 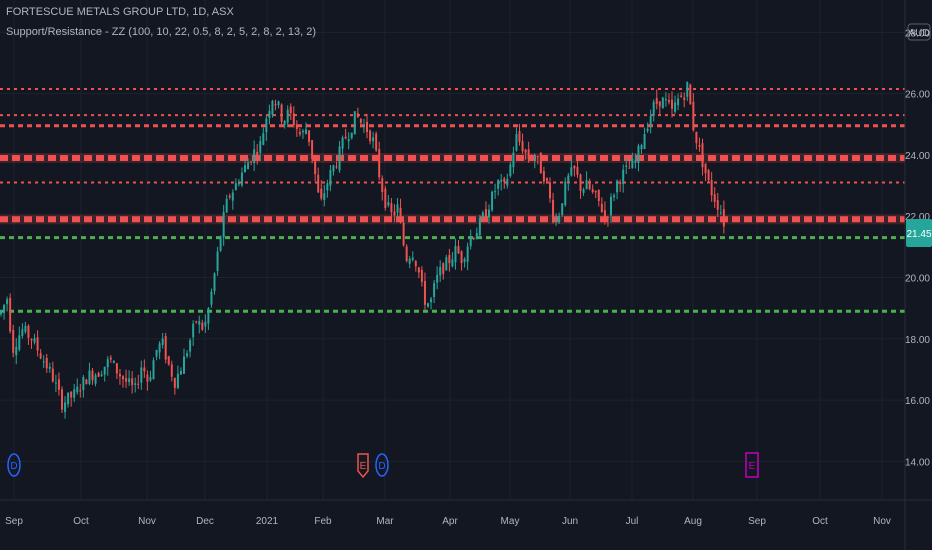 I want to click on y-tick-label: 20.00, so click(x=917, y=278).